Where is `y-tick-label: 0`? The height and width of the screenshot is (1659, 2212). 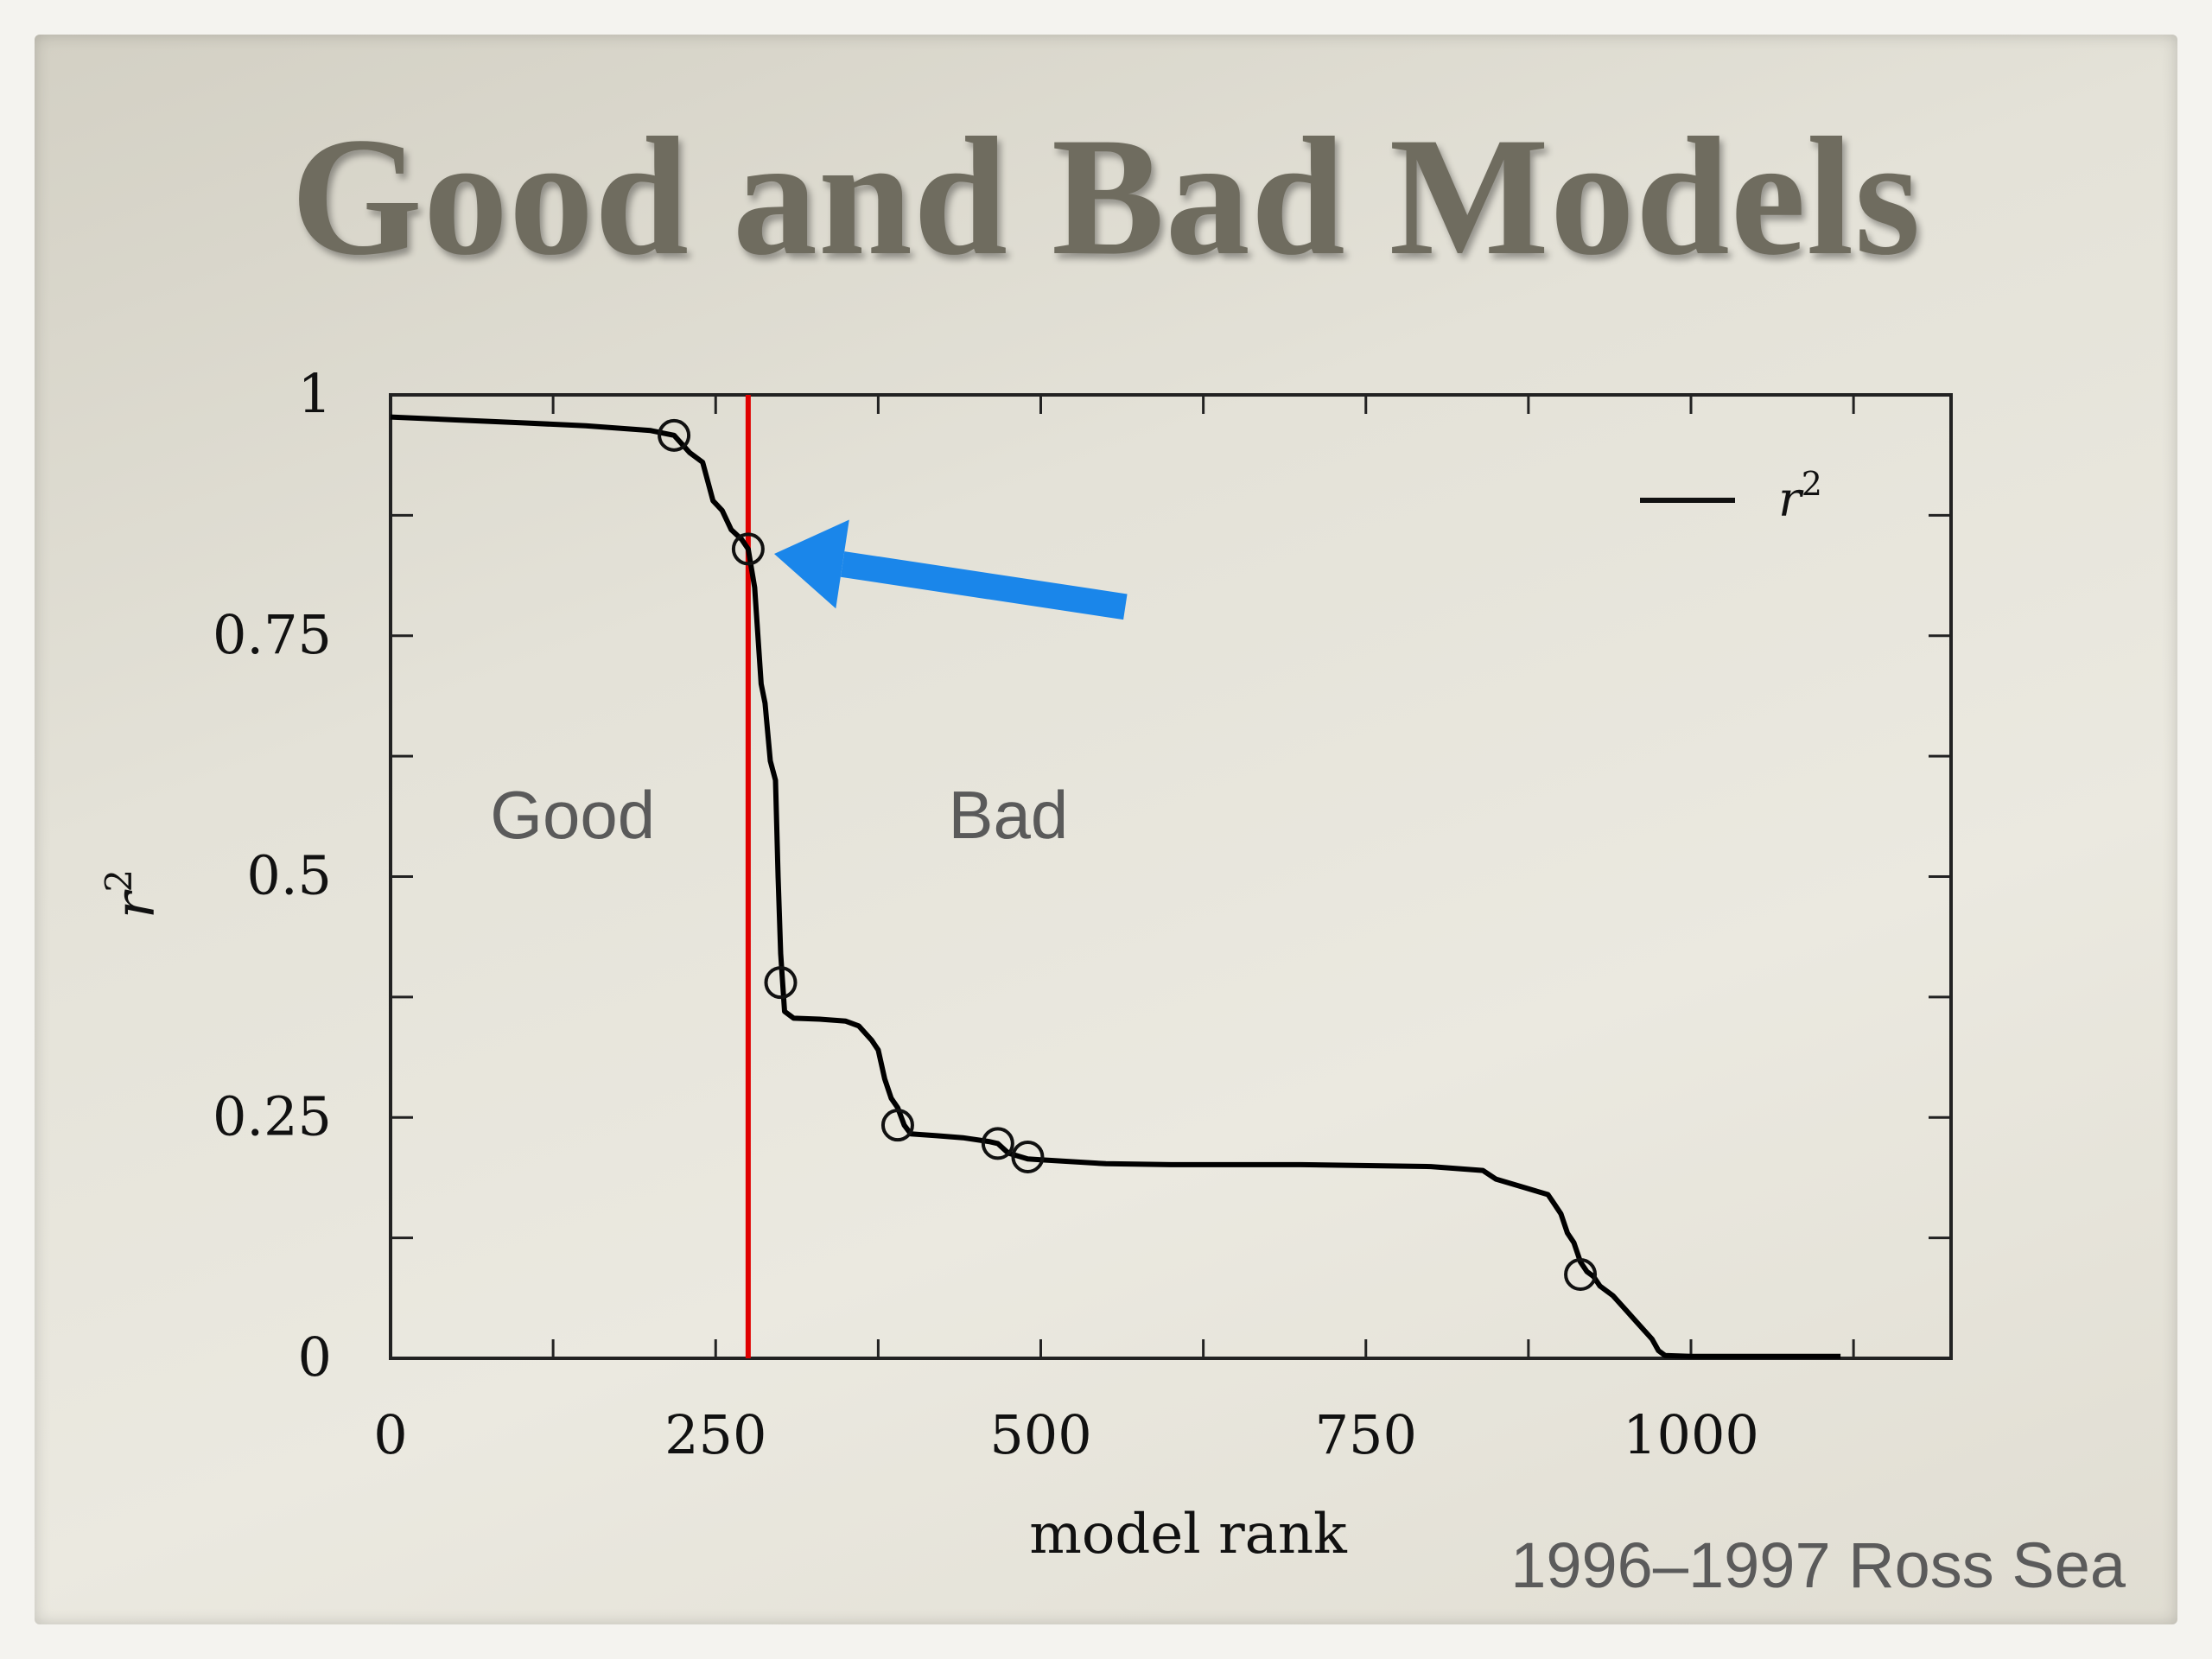
y-tick-label: 0 is located at coordinates (315, 1357).